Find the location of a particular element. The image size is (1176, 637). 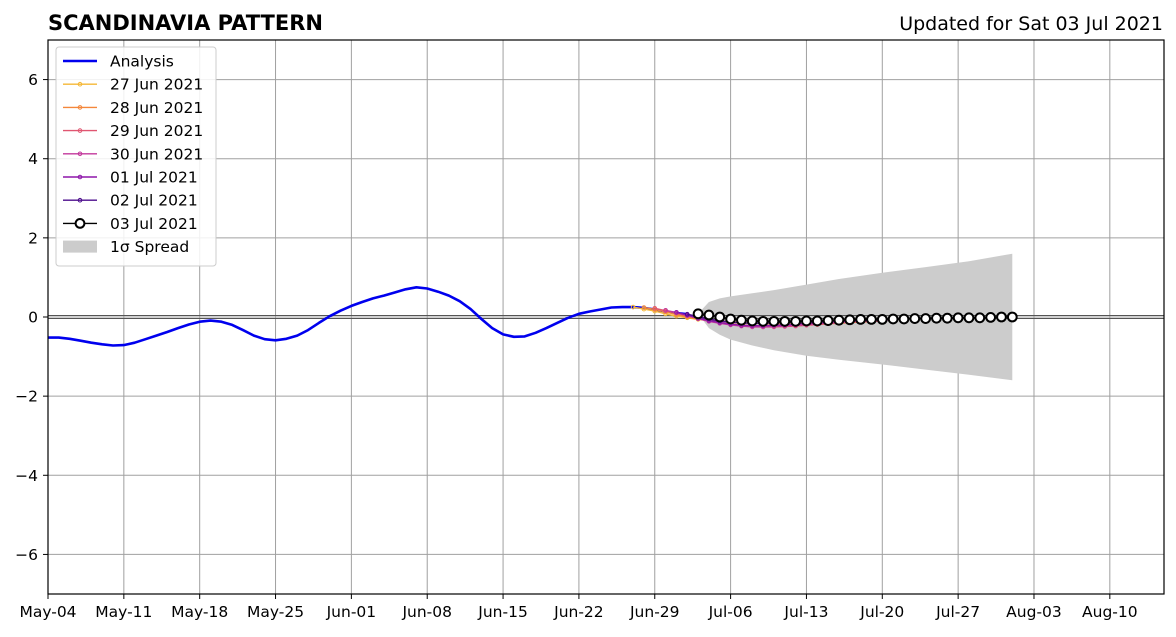

chart-title: SCANDINAVIA PATTERN is located at coordinates (185, 23).